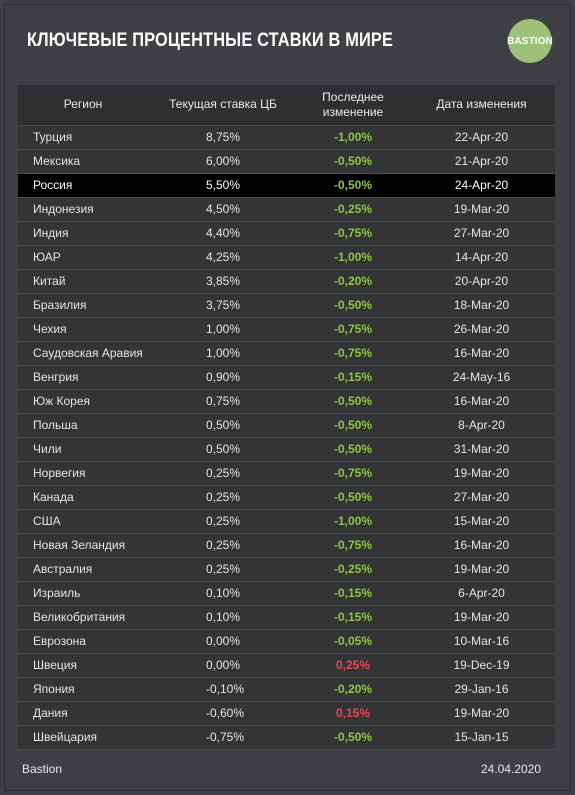  What do you see at coordinates (83, 473) in the screenshot?
I see `cell-region: Норвегия` at bounding box center [83, 473].